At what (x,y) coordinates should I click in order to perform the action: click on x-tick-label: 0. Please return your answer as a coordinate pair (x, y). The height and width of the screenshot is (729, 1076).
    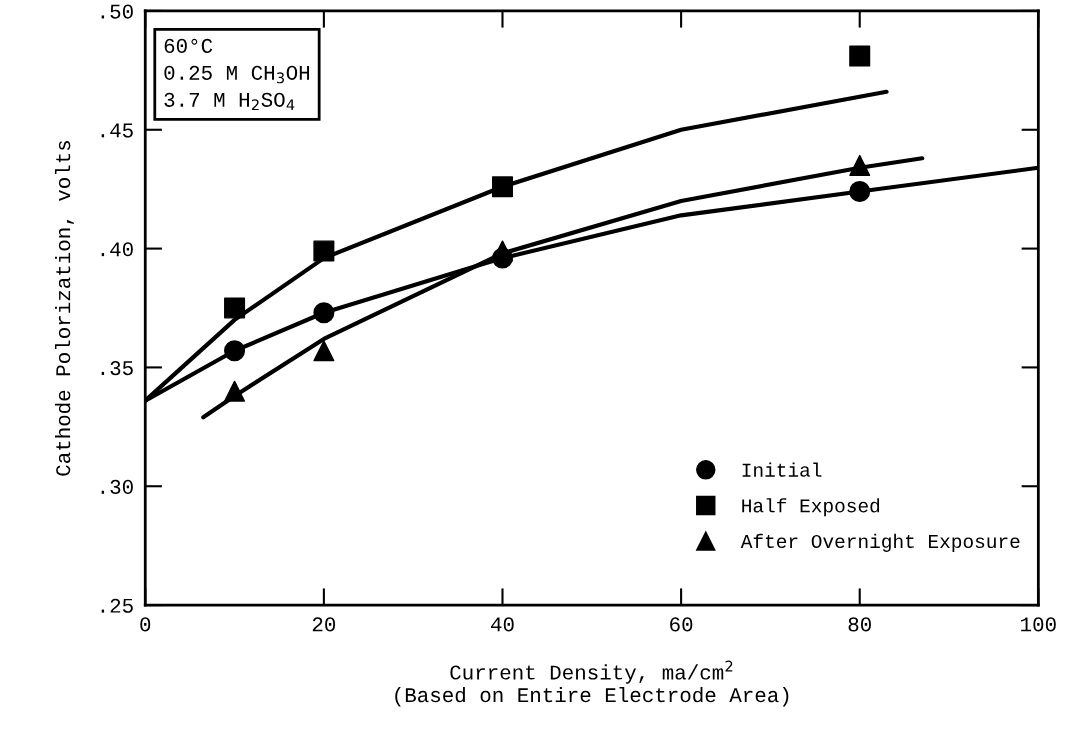
    Looking at the image, I should click on (145, 624).